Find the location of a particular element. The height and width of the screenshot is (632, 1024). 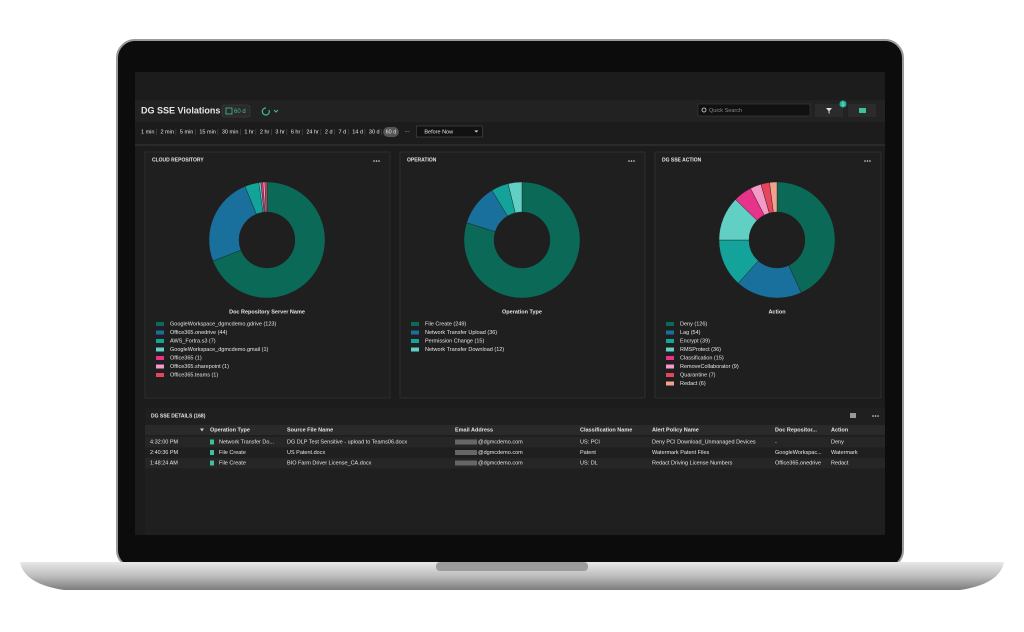

time-button: 24 hr is located at coordinates (312, 132).